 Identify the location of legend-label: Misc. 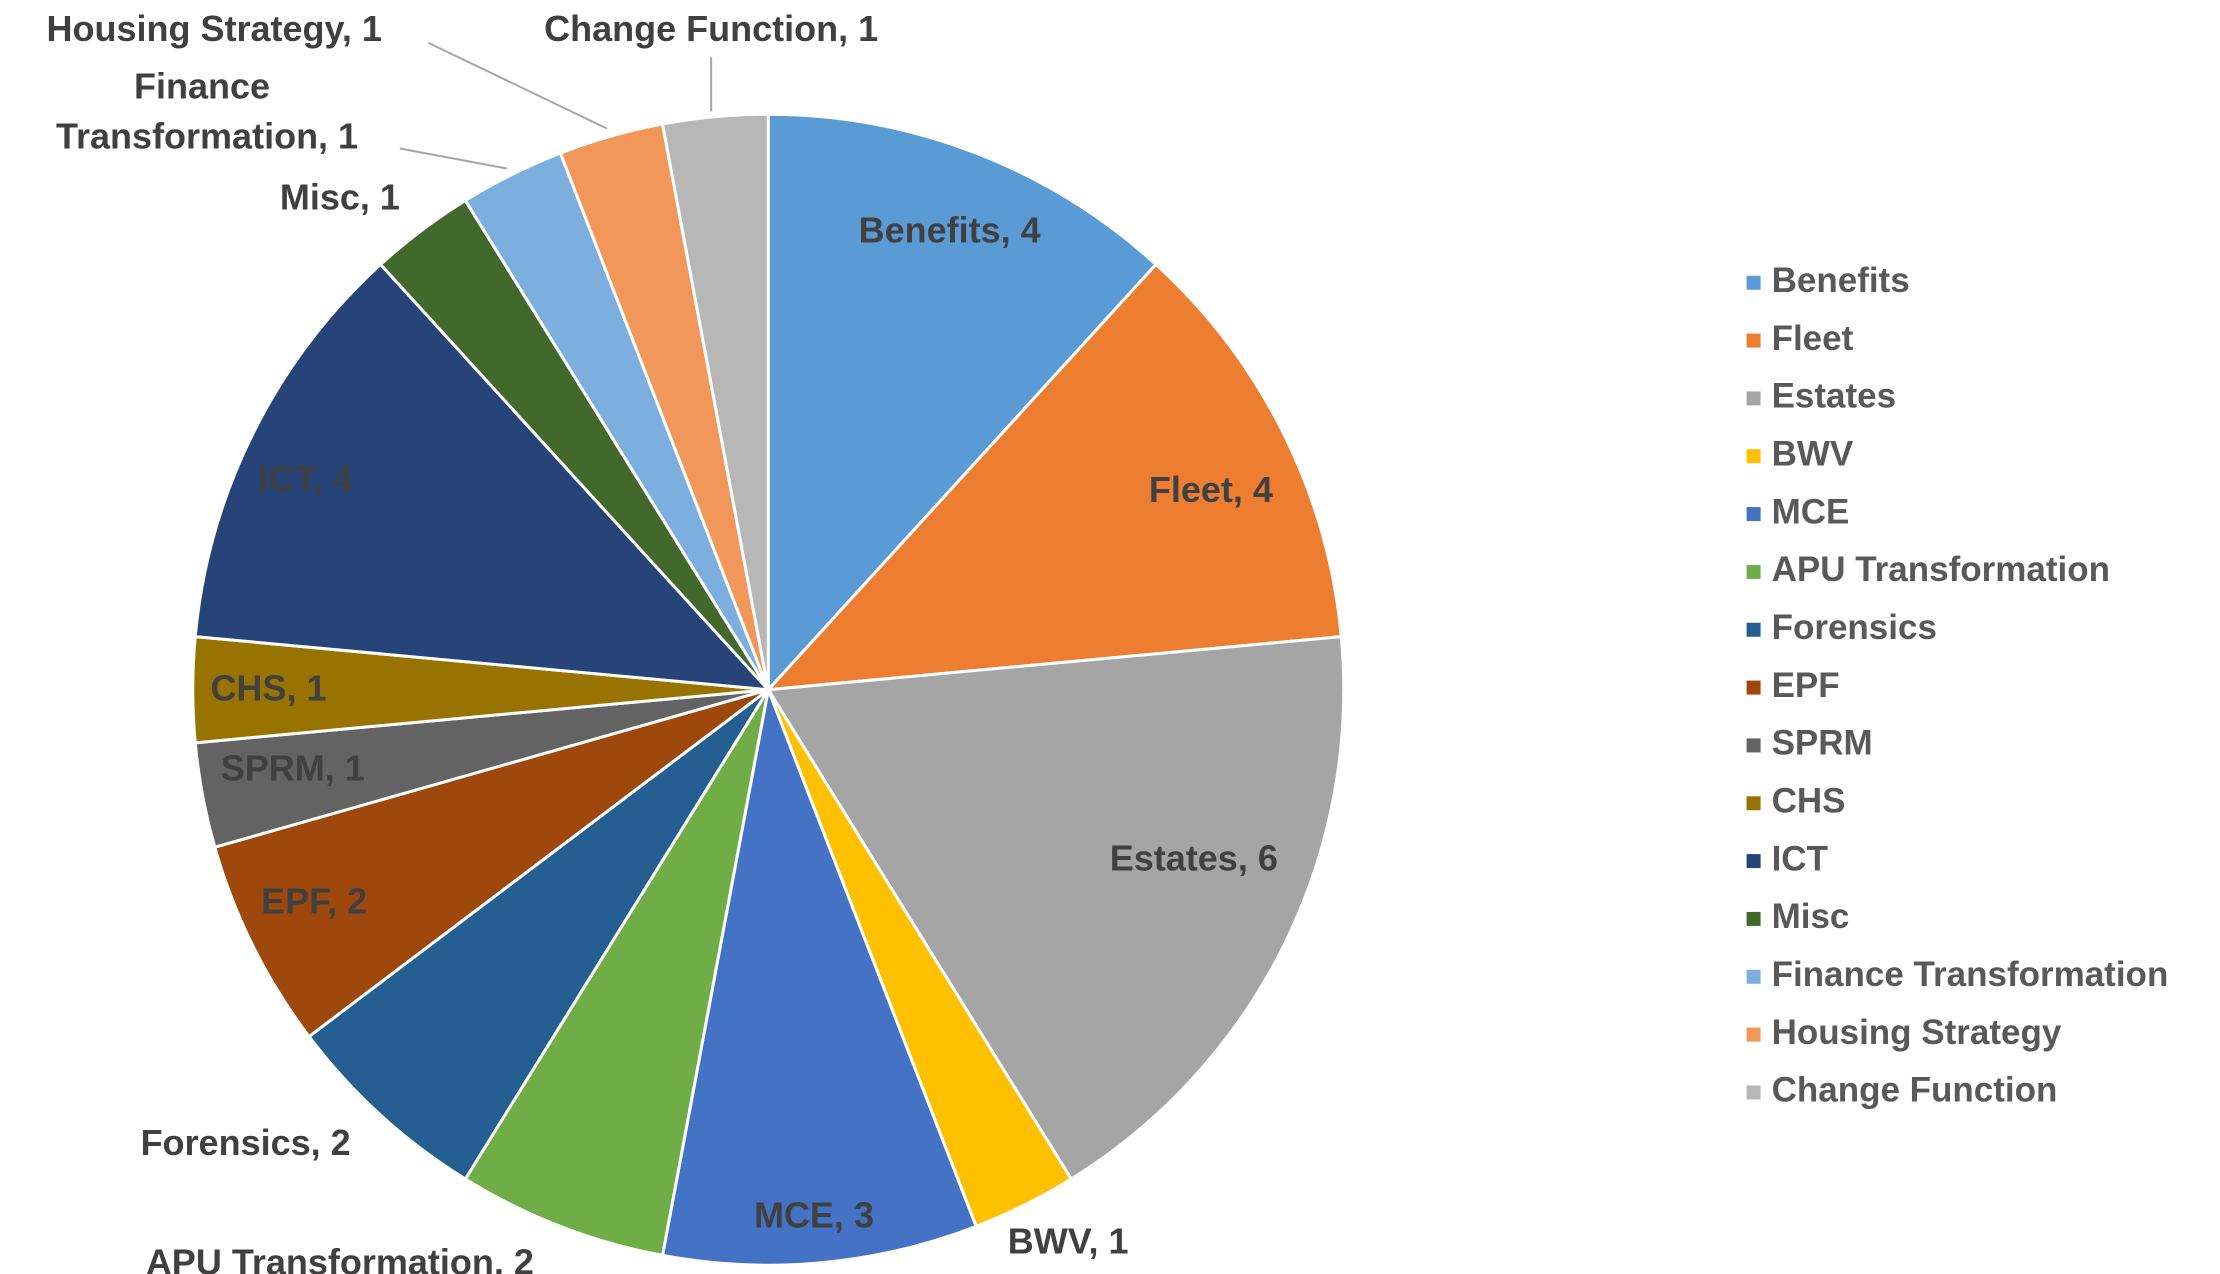
(1811, 916).